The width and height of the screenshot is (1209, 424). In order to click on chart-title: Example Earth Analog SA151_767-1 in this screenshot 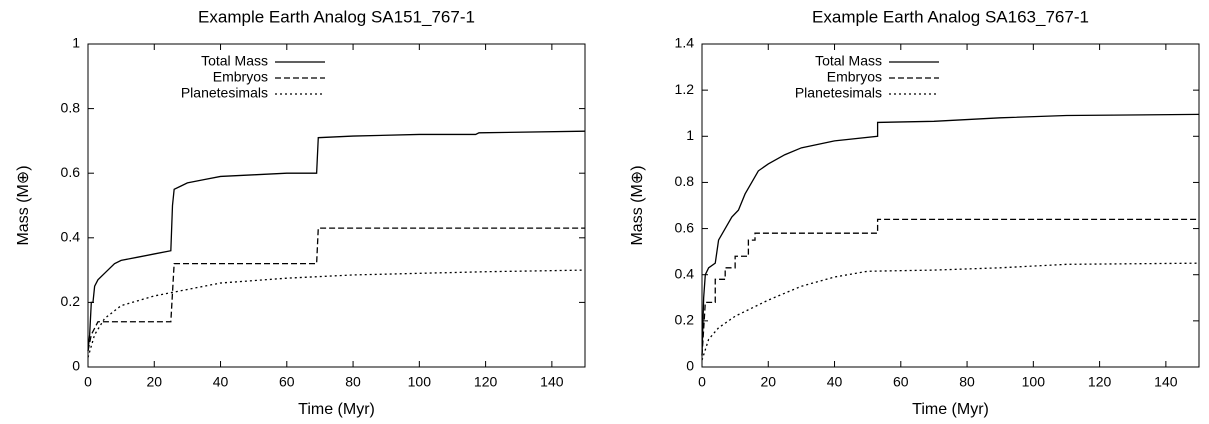, I will do `click(336, 16)`.